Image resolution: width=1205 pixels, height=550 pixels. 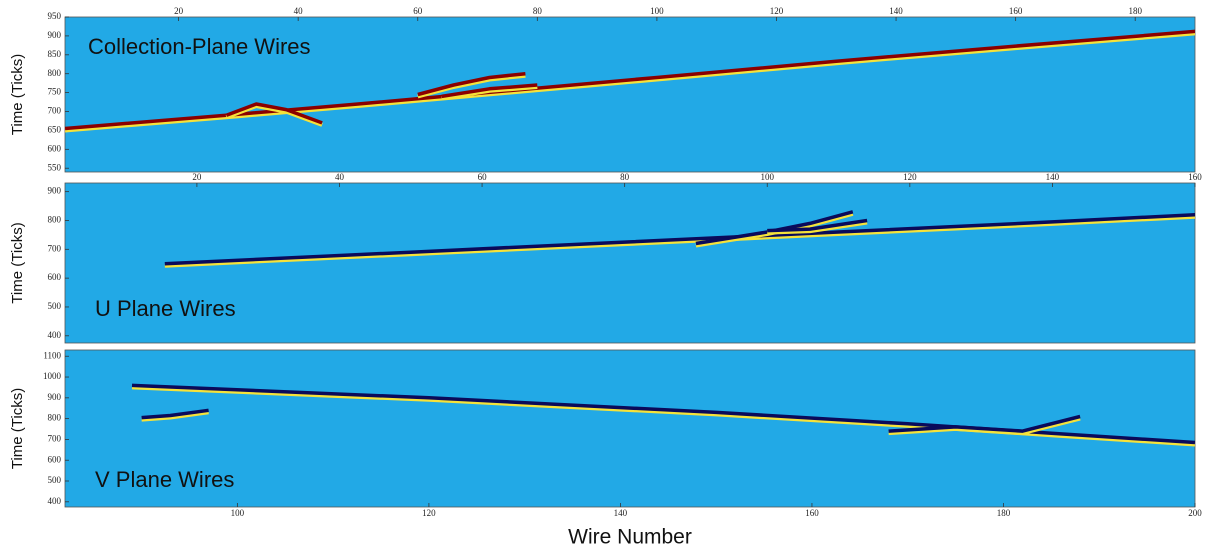 I want to click on x-tick-label: 200, so click(x=1195, y=513).